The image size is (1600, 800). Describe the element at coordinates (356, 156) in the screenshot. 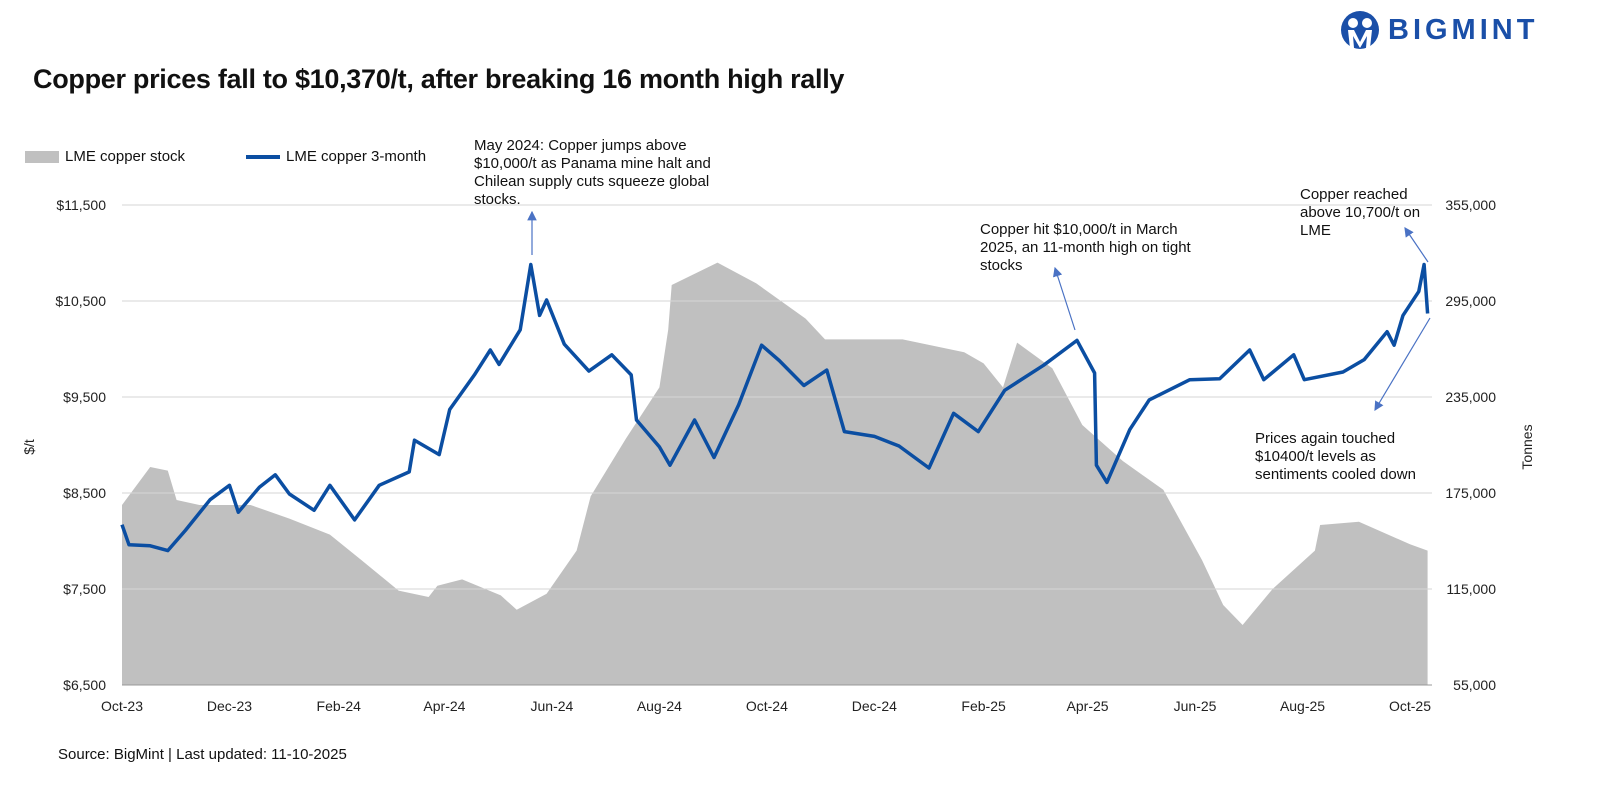

I see `legend-label-price: LME copper 3-month` at that location.